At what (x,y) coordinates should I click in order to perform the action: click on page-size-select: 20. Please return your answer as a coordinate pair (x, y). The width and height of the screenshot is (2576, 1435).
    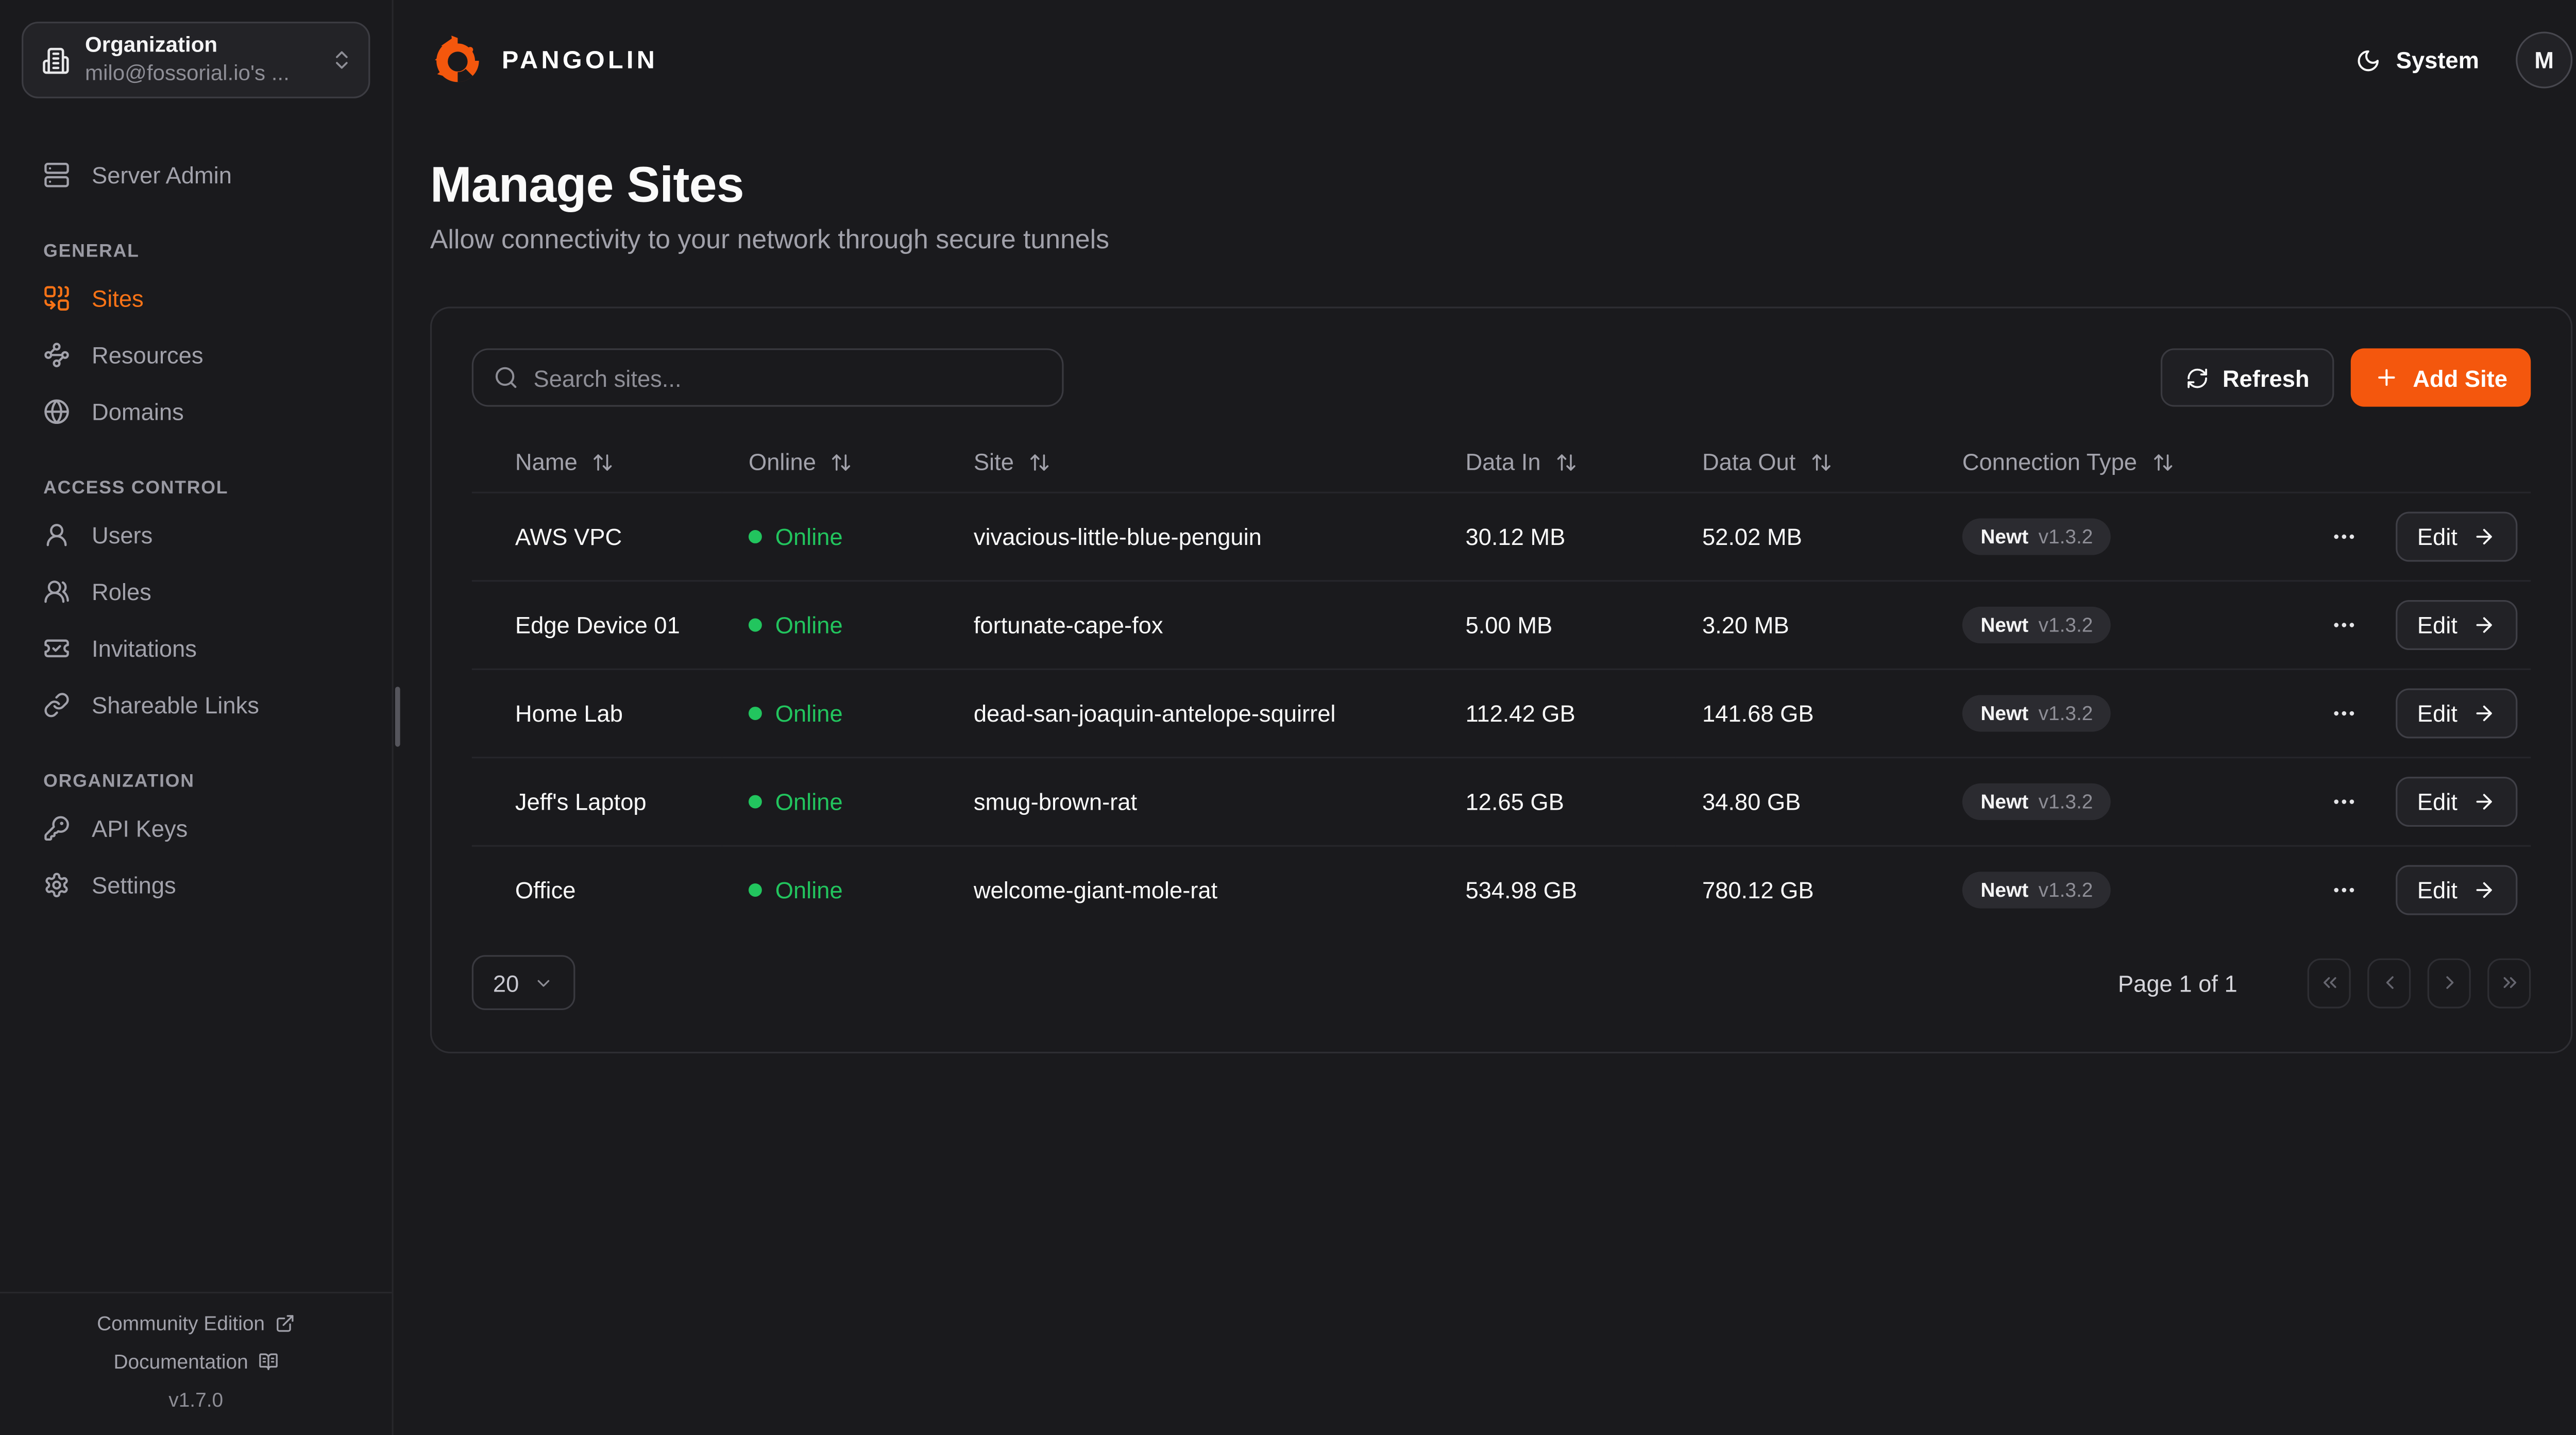
    Looking at the image, I should click on (523, 983).